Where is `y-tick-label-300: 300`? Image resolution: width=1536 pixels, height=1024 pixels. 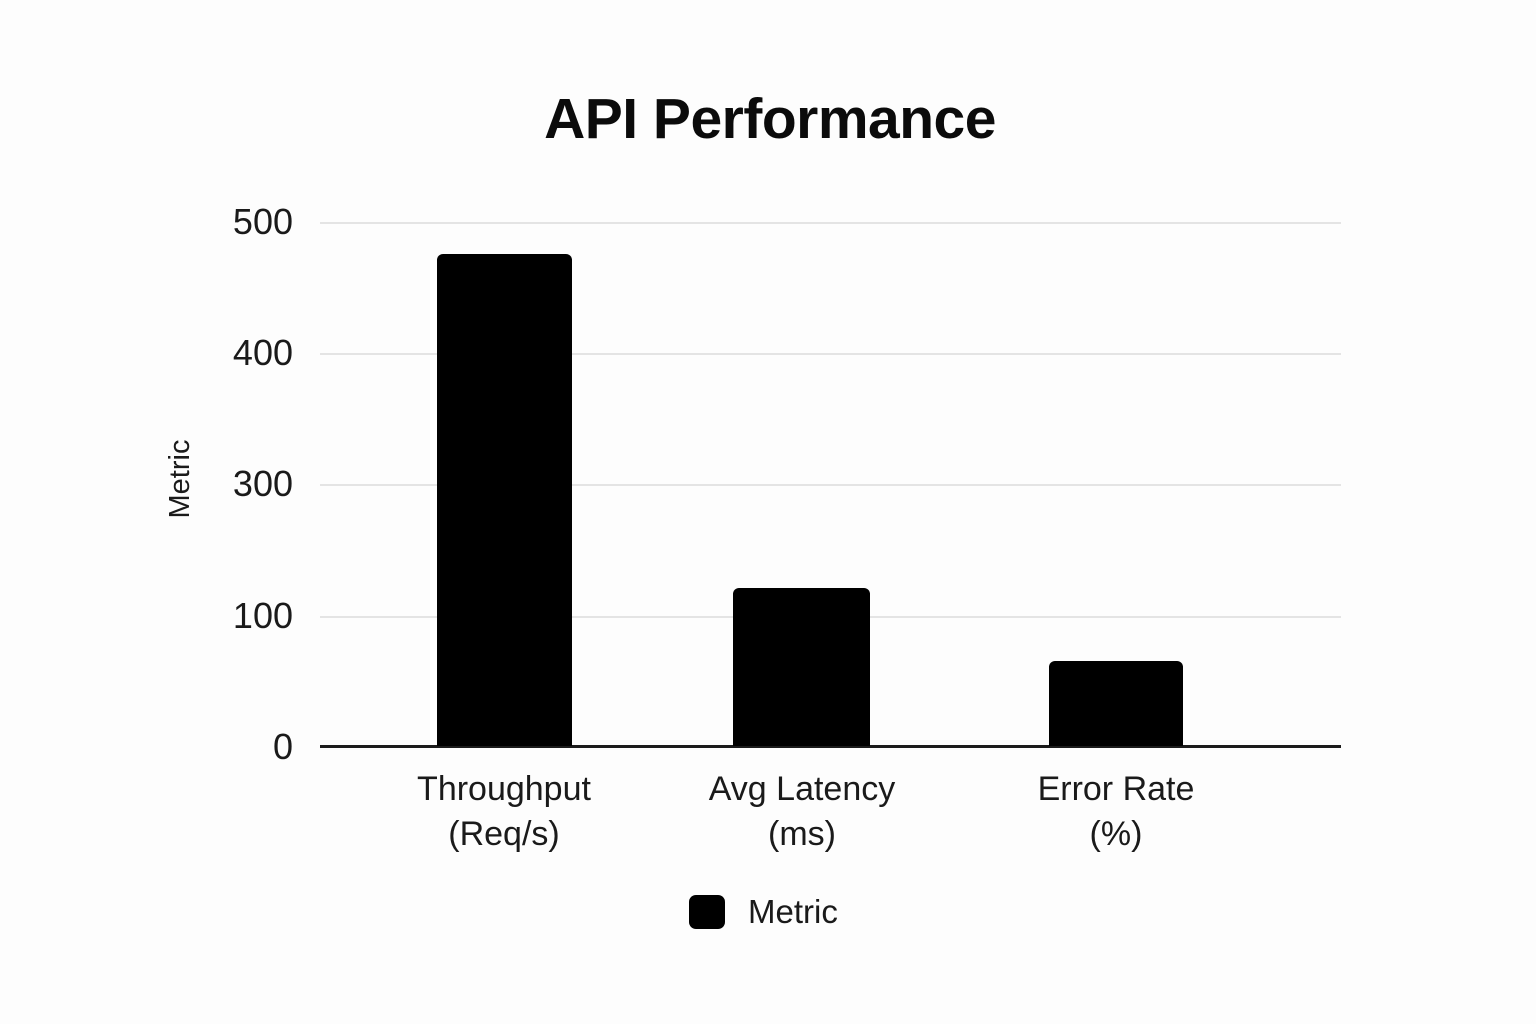
y-tick-label-300: 300 is located at coordinates (262, 483).